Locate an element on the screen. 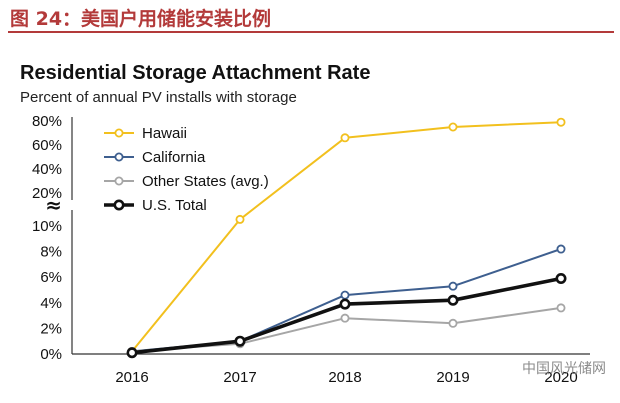 The height and width of the screenshot is (403, 620). y-tick-label: 0% is located at coordinates (51, 354).